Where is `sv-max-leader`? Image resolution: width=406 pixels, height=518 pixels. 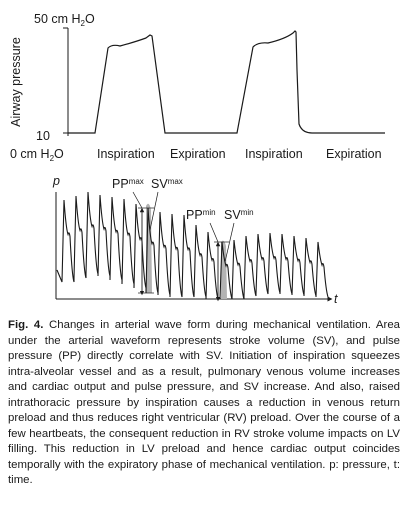 sv-max-leader is located at coordinates (154, 211).